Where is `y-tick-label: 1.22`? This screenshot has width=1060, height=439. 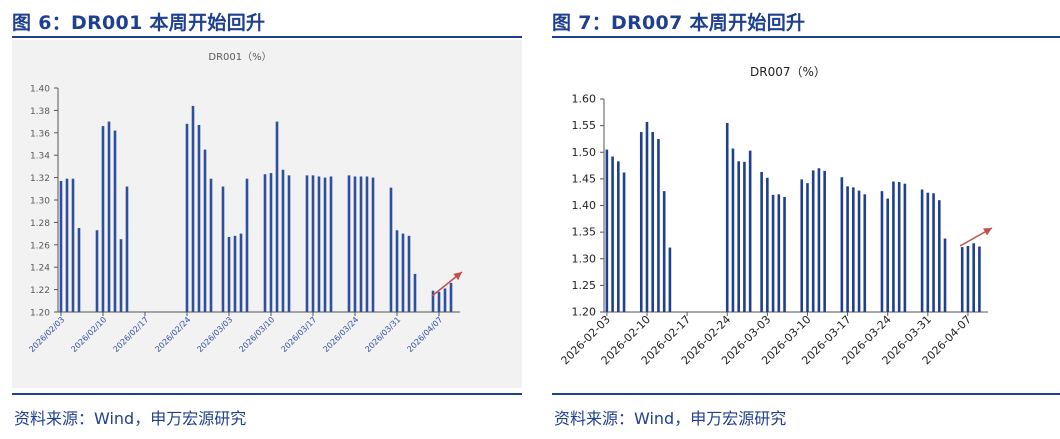
y-tick-label: 1.22 is located at coordinates (40, 291).